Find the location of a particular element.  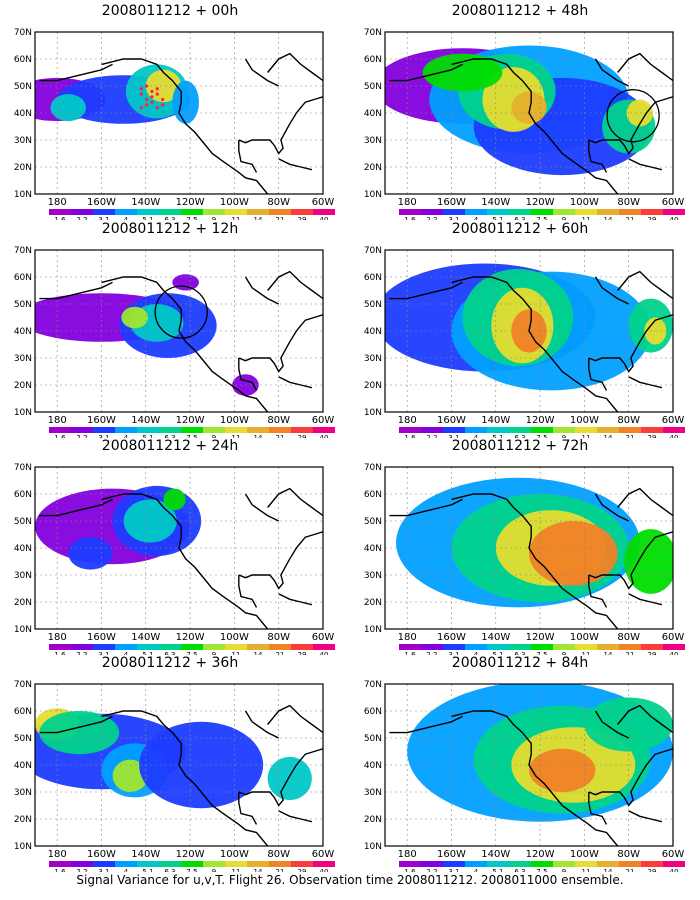

colorbar-label: 7.5 is located at coordinates (541, 870).